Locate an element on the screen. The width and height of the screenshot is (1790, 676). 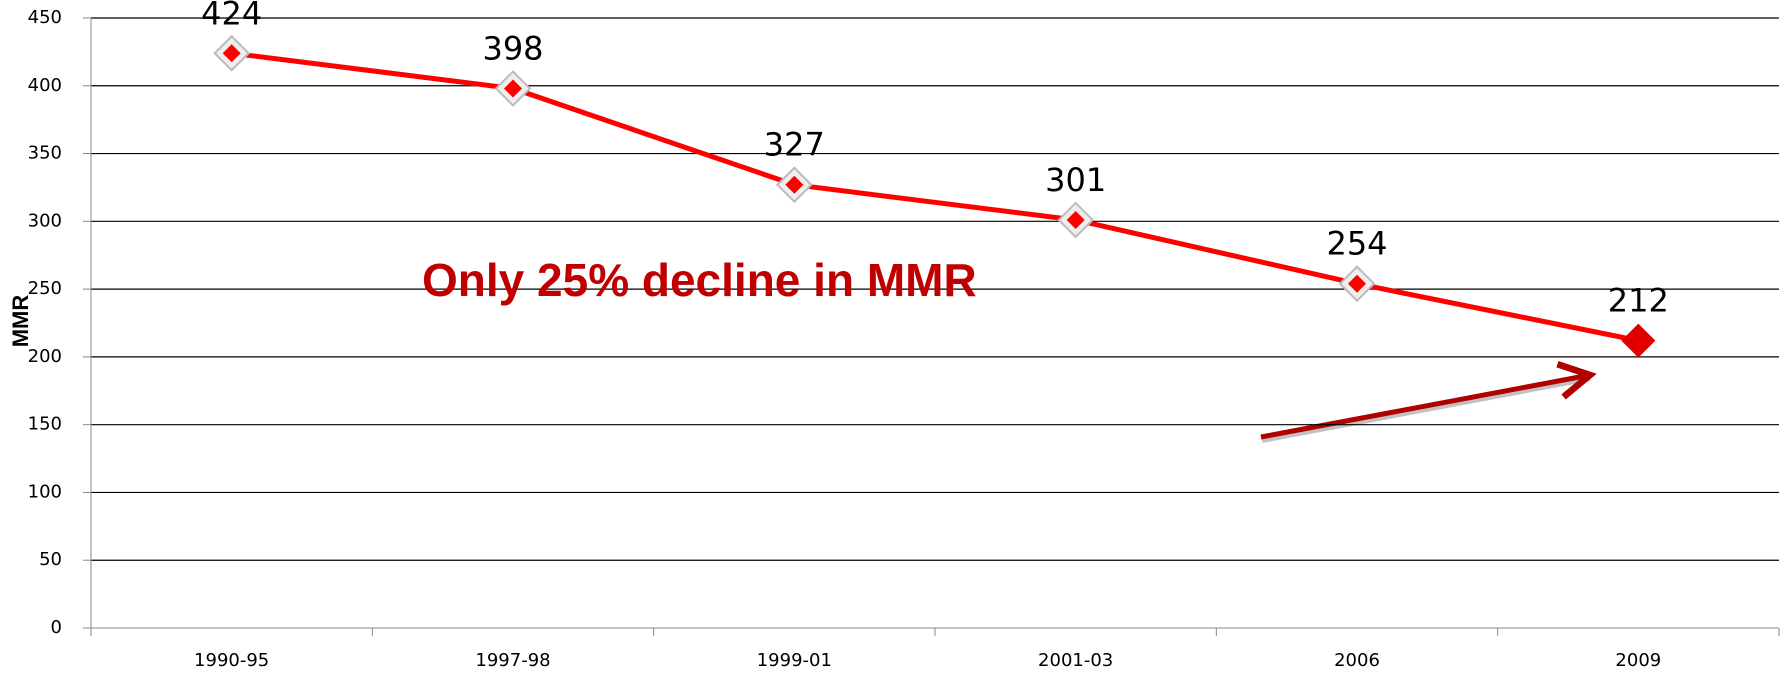
x-tick-label: 2006 is located at coordinates (1357, 660).